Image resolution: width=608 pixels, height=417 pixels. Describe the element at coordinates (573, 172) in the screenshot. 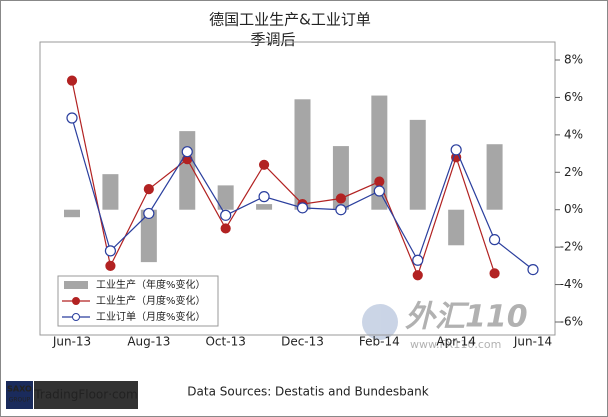

I see `y-tick-label: 2%` at that location.